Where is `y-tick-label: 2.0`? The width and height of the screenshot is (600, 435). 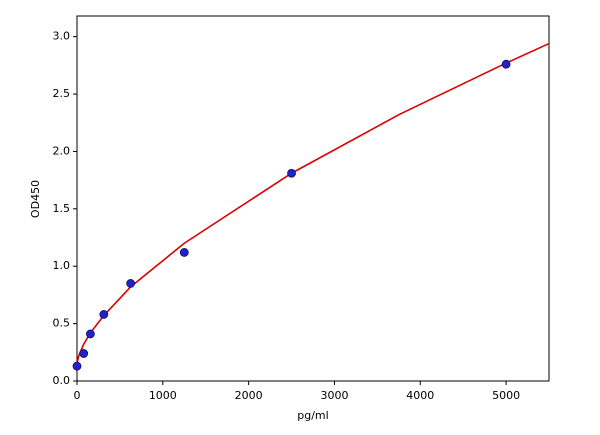
y-tick-label: 2.0 is located at coordinates (62, 150).